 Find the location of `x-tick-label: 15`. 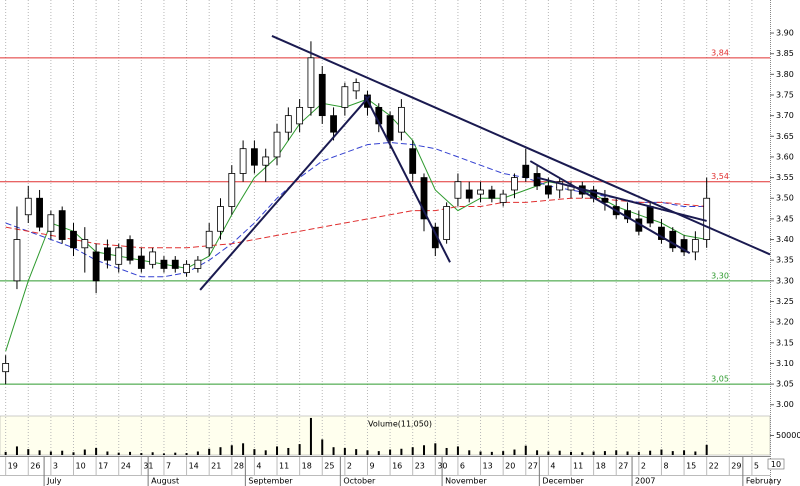

x-tick-label: 15 is located at coordinates (691, 466).